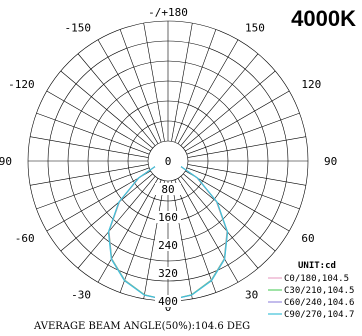 Image resolution: width=362 pixels, height=336 pixels. Describe the element at coordinates (78, 28) in the screenshot. I see `angle-label: -150` at that location.